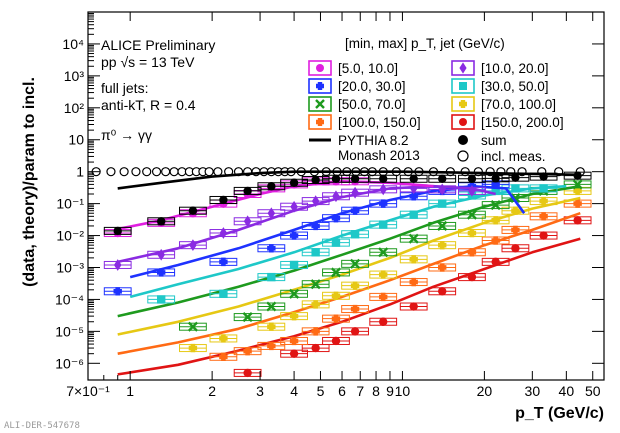 The width and height of the screenshot is (620, 433). Describe the element at coordinates (485, 391) in the screenshot. I see `x-tick-label: 20` at that location.